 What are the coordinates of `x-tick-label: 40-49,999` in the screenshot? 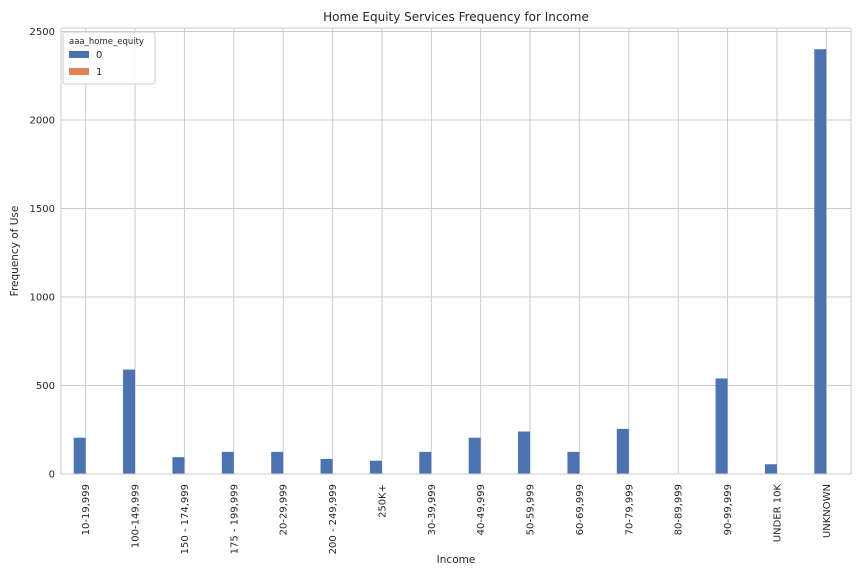 It's located at (481, 509).